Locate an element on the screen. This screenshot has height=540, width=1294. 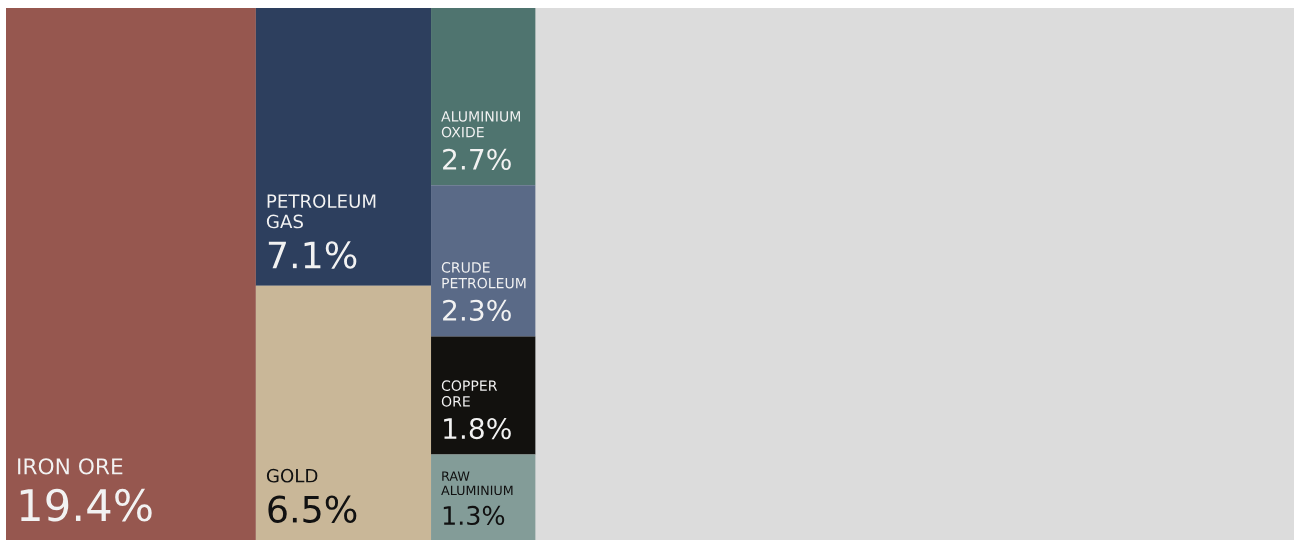
data-label: 1.8% is located at coordinates (477, 428).